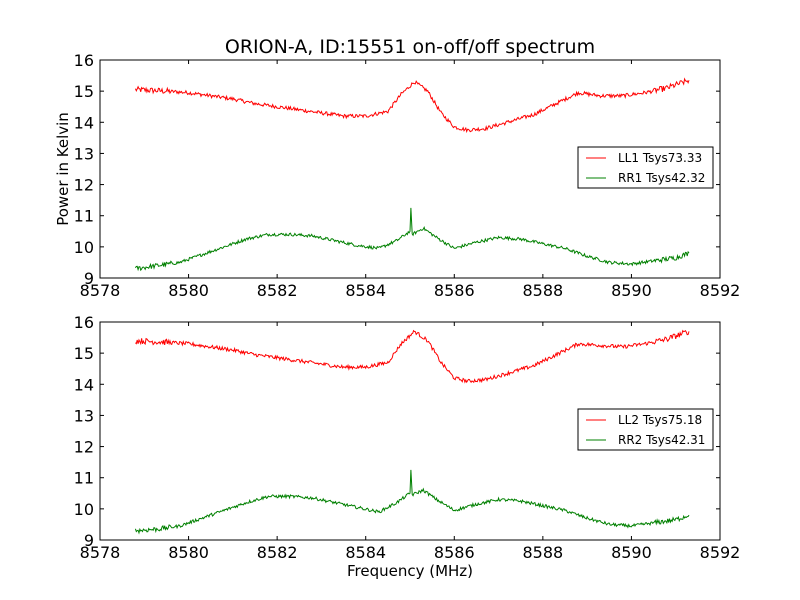 The width and height of the screenshot is (800, 600). I want to click on series-line-rr1, so click(412, 239).